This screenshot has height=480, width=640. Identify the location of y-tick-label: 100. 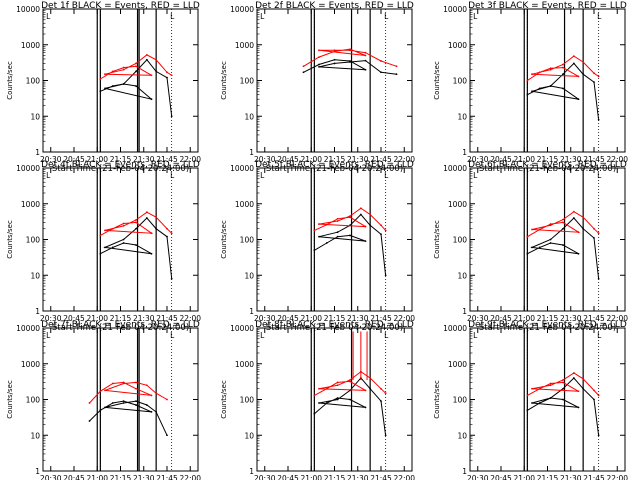
(33, 81).